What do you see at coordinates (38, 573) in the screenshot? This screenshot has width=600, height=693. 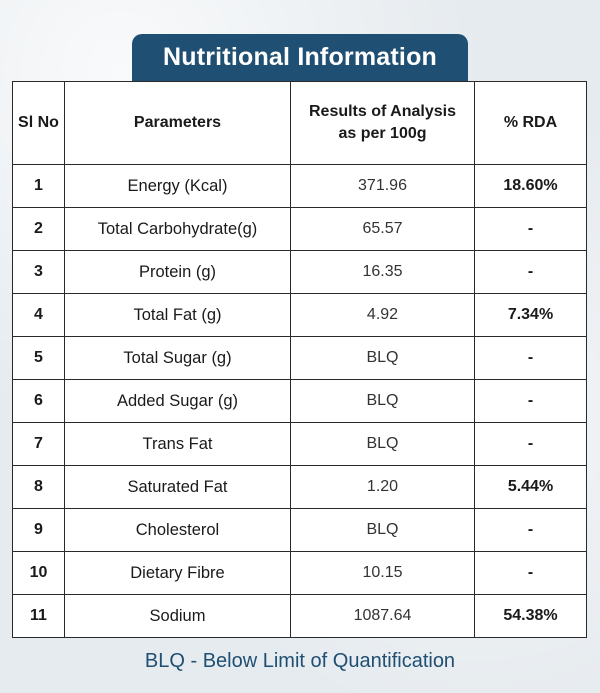 I see `cell-sl-no: 10` at bounding box center [38, 573].